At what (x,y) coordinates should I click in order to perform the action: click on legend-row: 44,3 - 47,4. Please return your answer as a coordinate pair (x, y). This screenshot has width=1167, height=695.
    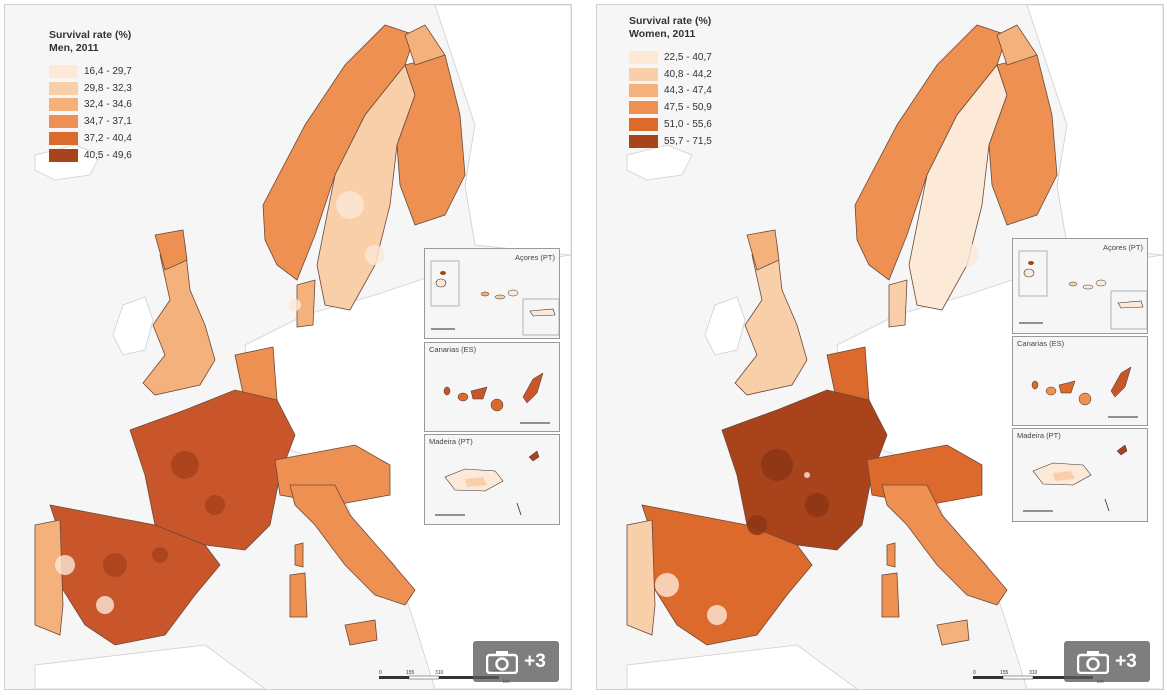
    Looking at the image, I should click on (670, 91).